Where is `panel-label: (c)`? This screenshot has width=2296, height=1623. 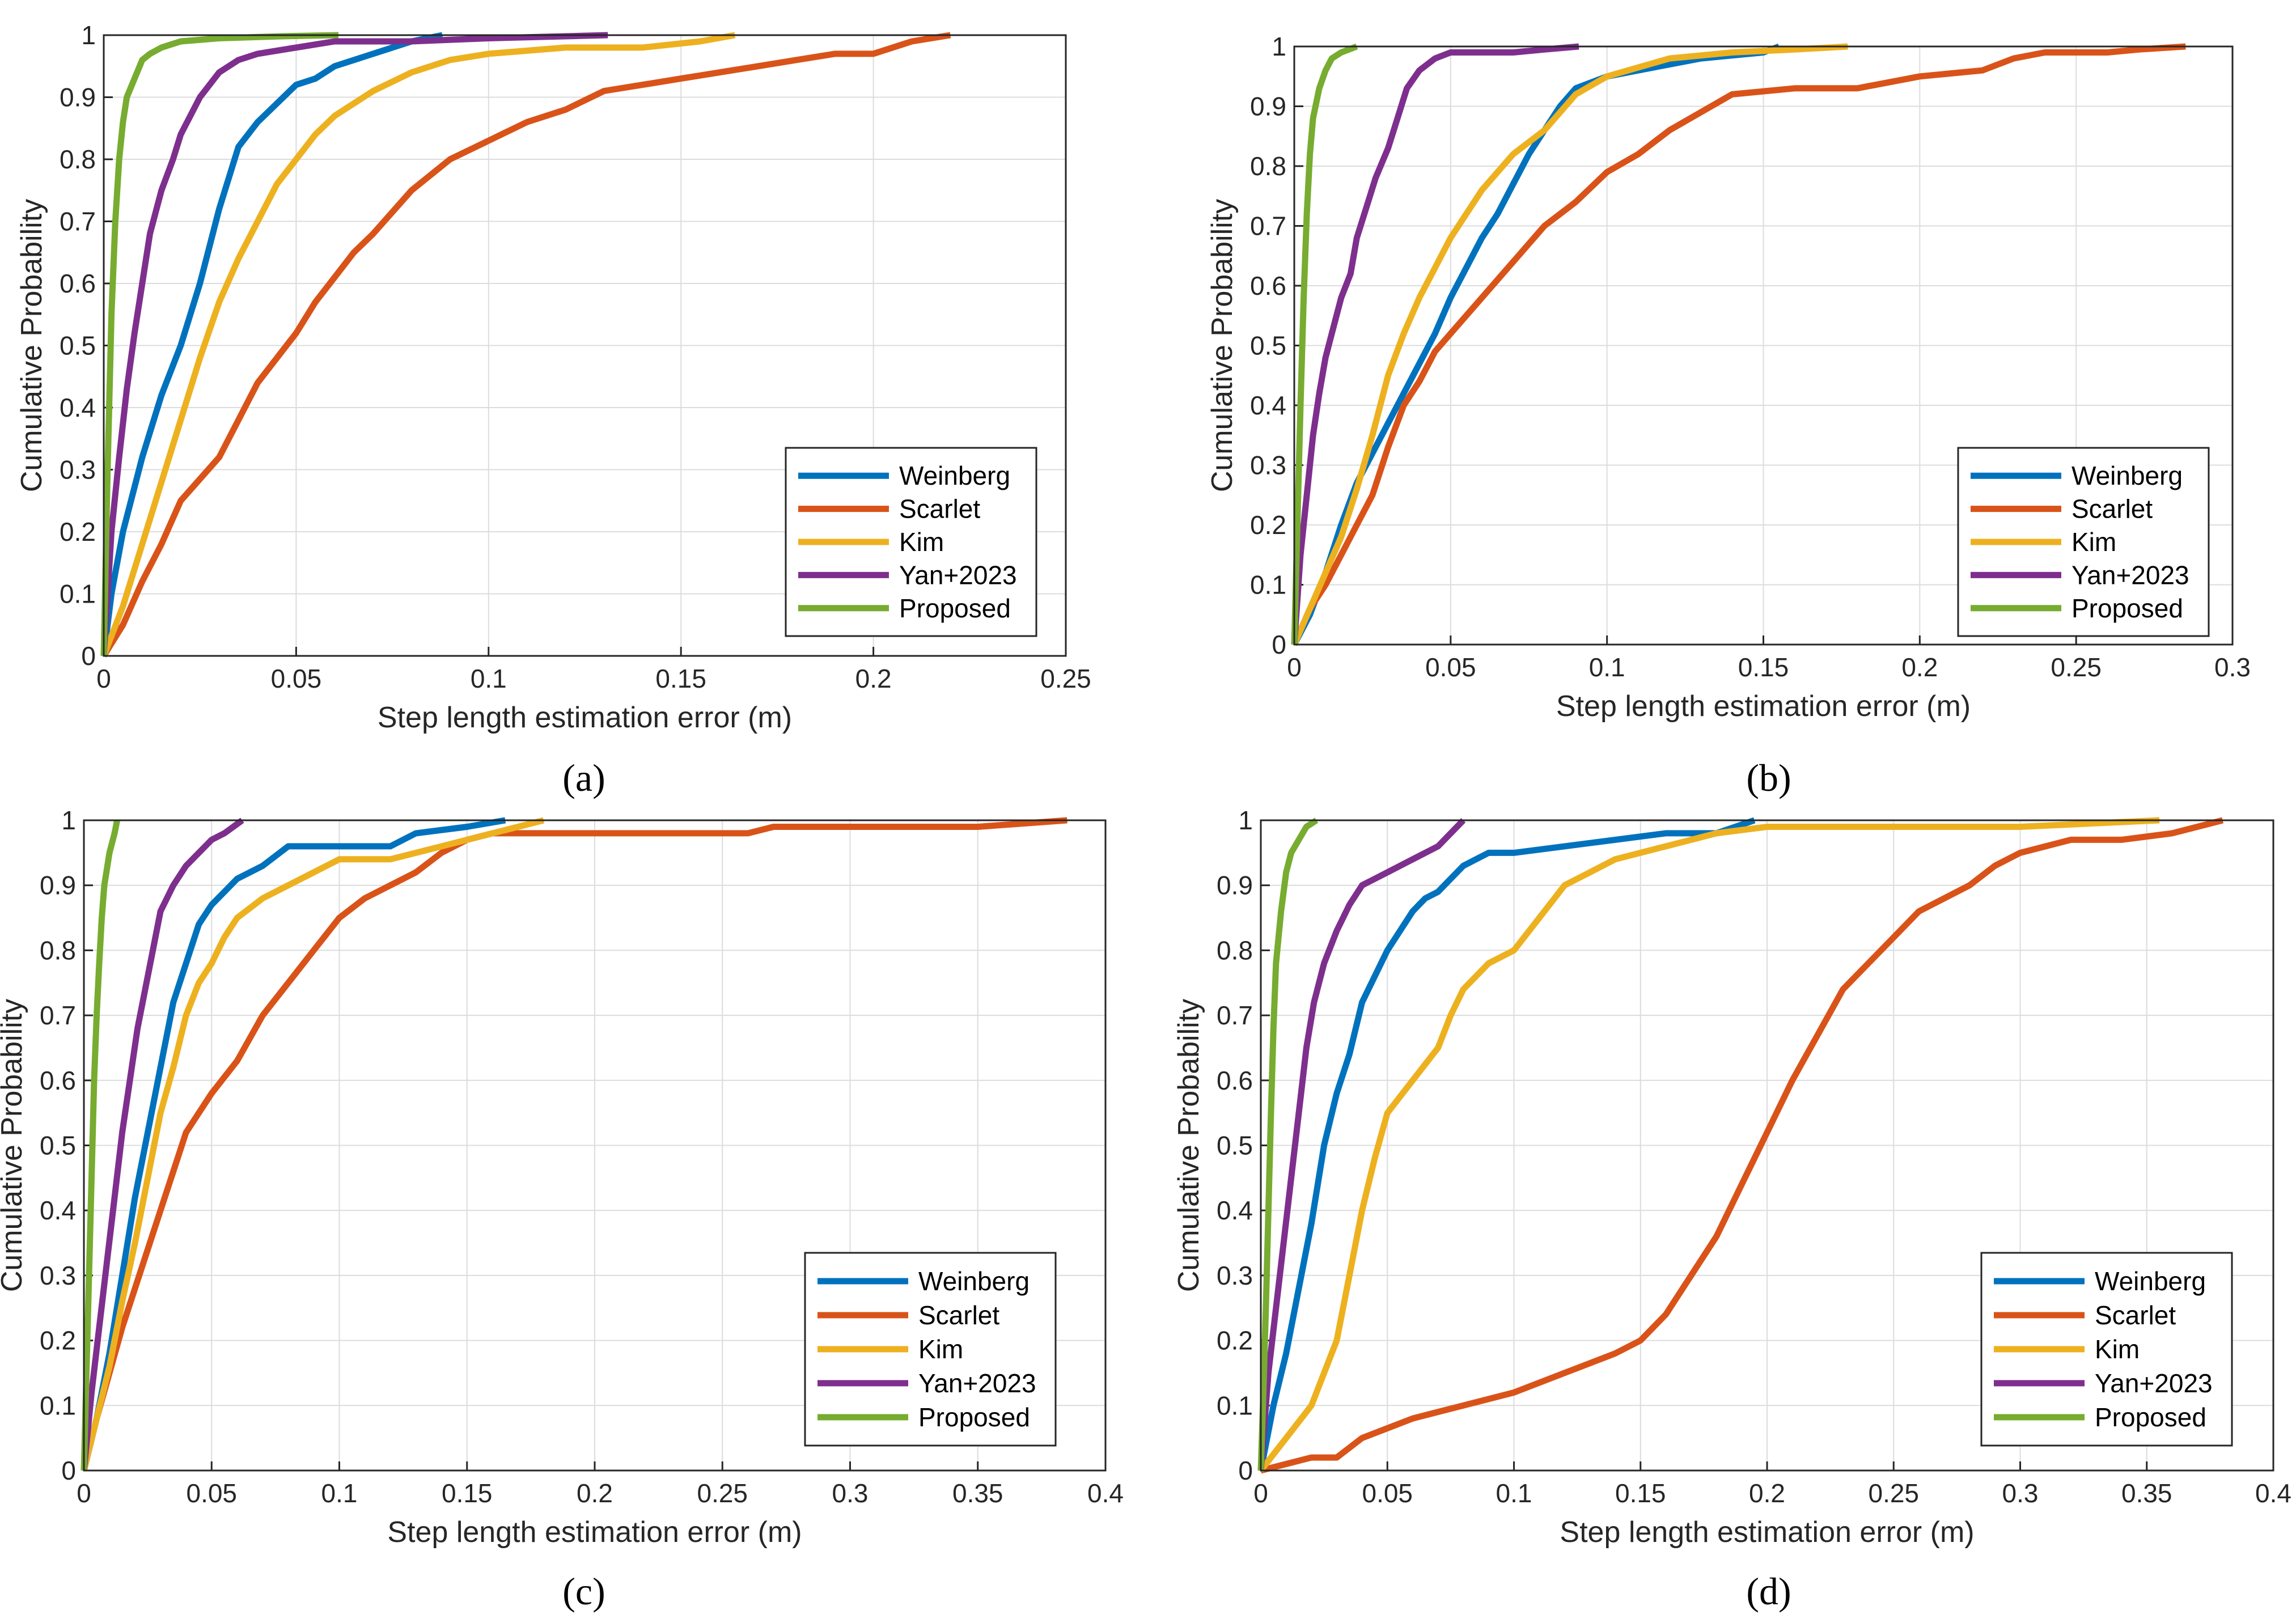
panel-label: (c) is located at coordinates (584, 1591).